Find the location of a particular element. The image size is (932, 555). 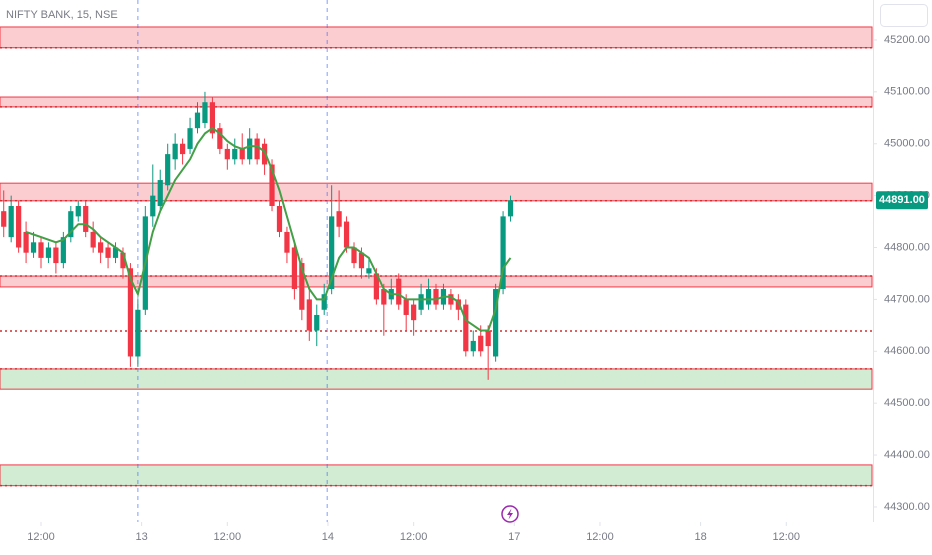

chart-title: NIFTY BANK, 15, NSE is located at coordinates (62, 15).